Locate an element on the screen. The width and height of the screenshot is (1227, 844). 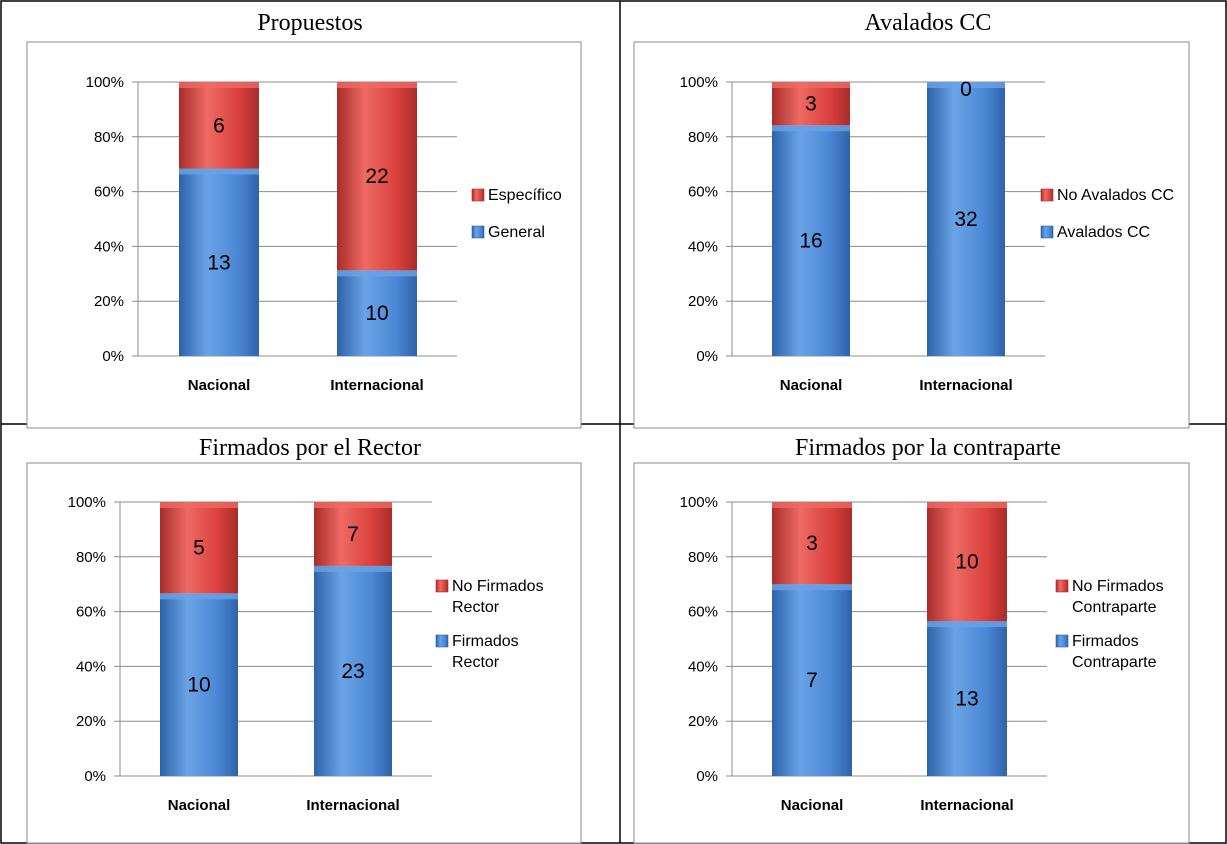
data-label: 22 is located at coordinates (376, 176).